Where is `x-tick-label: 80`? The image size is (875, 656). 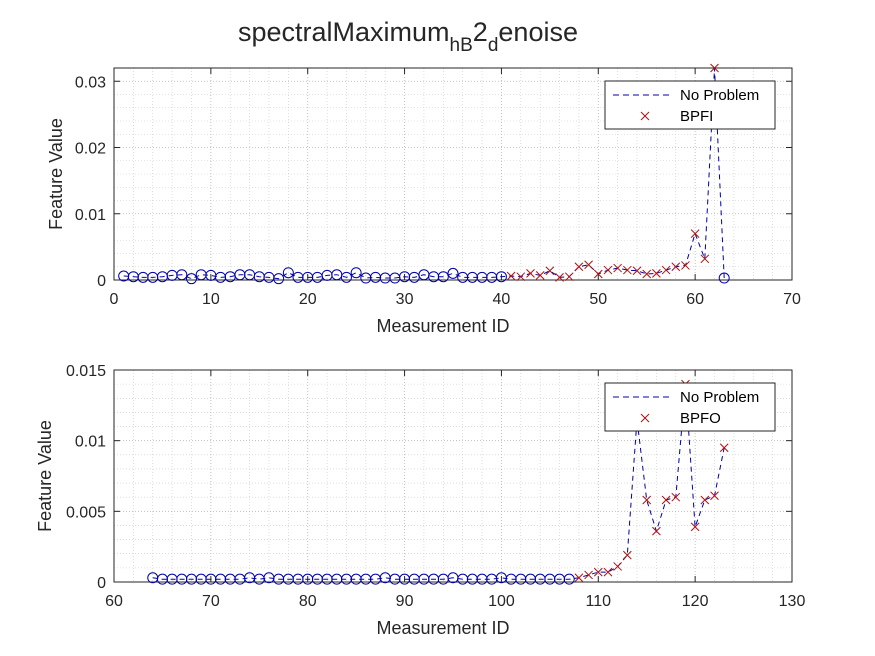
x-tick-label: 80 is located at coordinates (308, 601).